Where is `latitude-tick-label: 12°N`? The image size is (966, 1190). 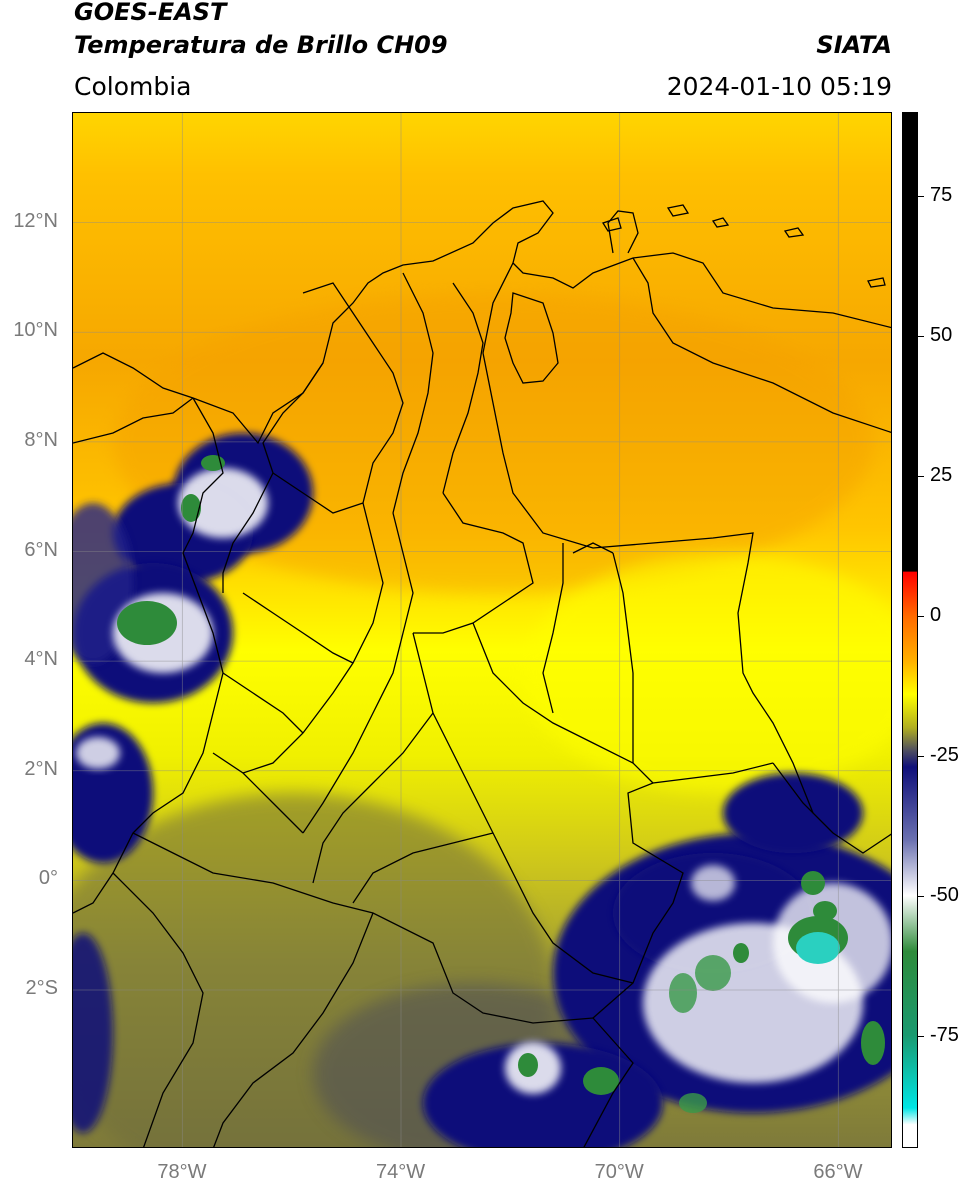
latitude-tick-label: 12°N is located at coordinates (35, 220).